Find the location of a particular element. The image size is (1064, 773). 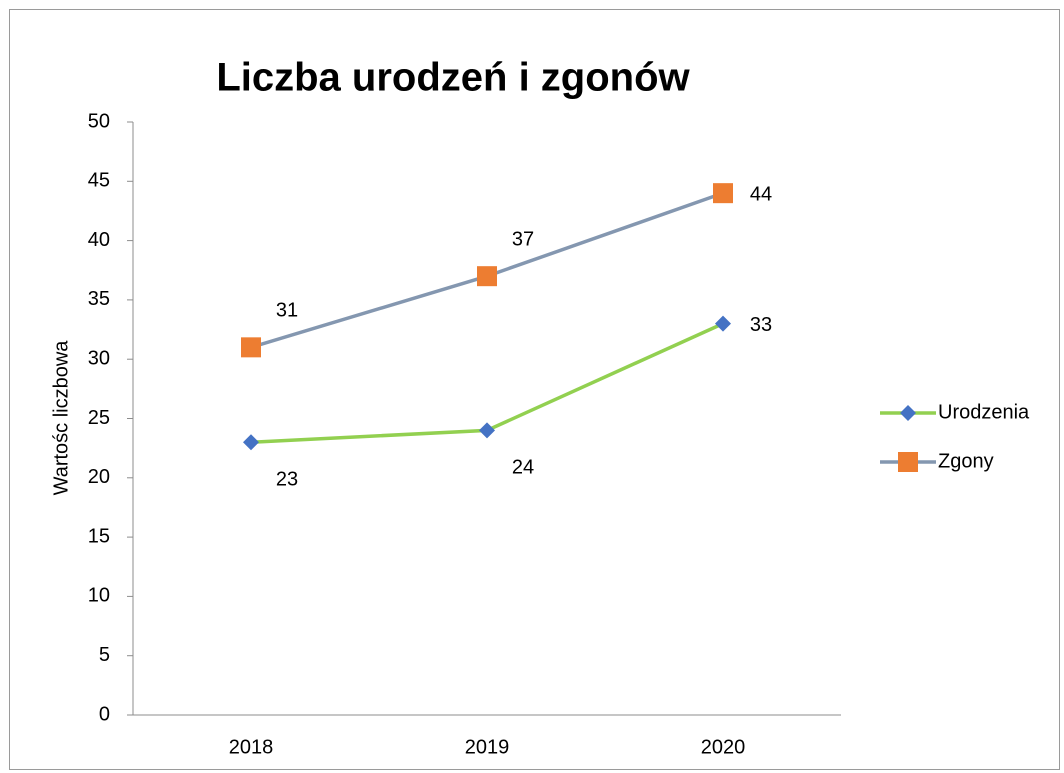

y-tick-label: 10 is located at coordinates (99, 596).